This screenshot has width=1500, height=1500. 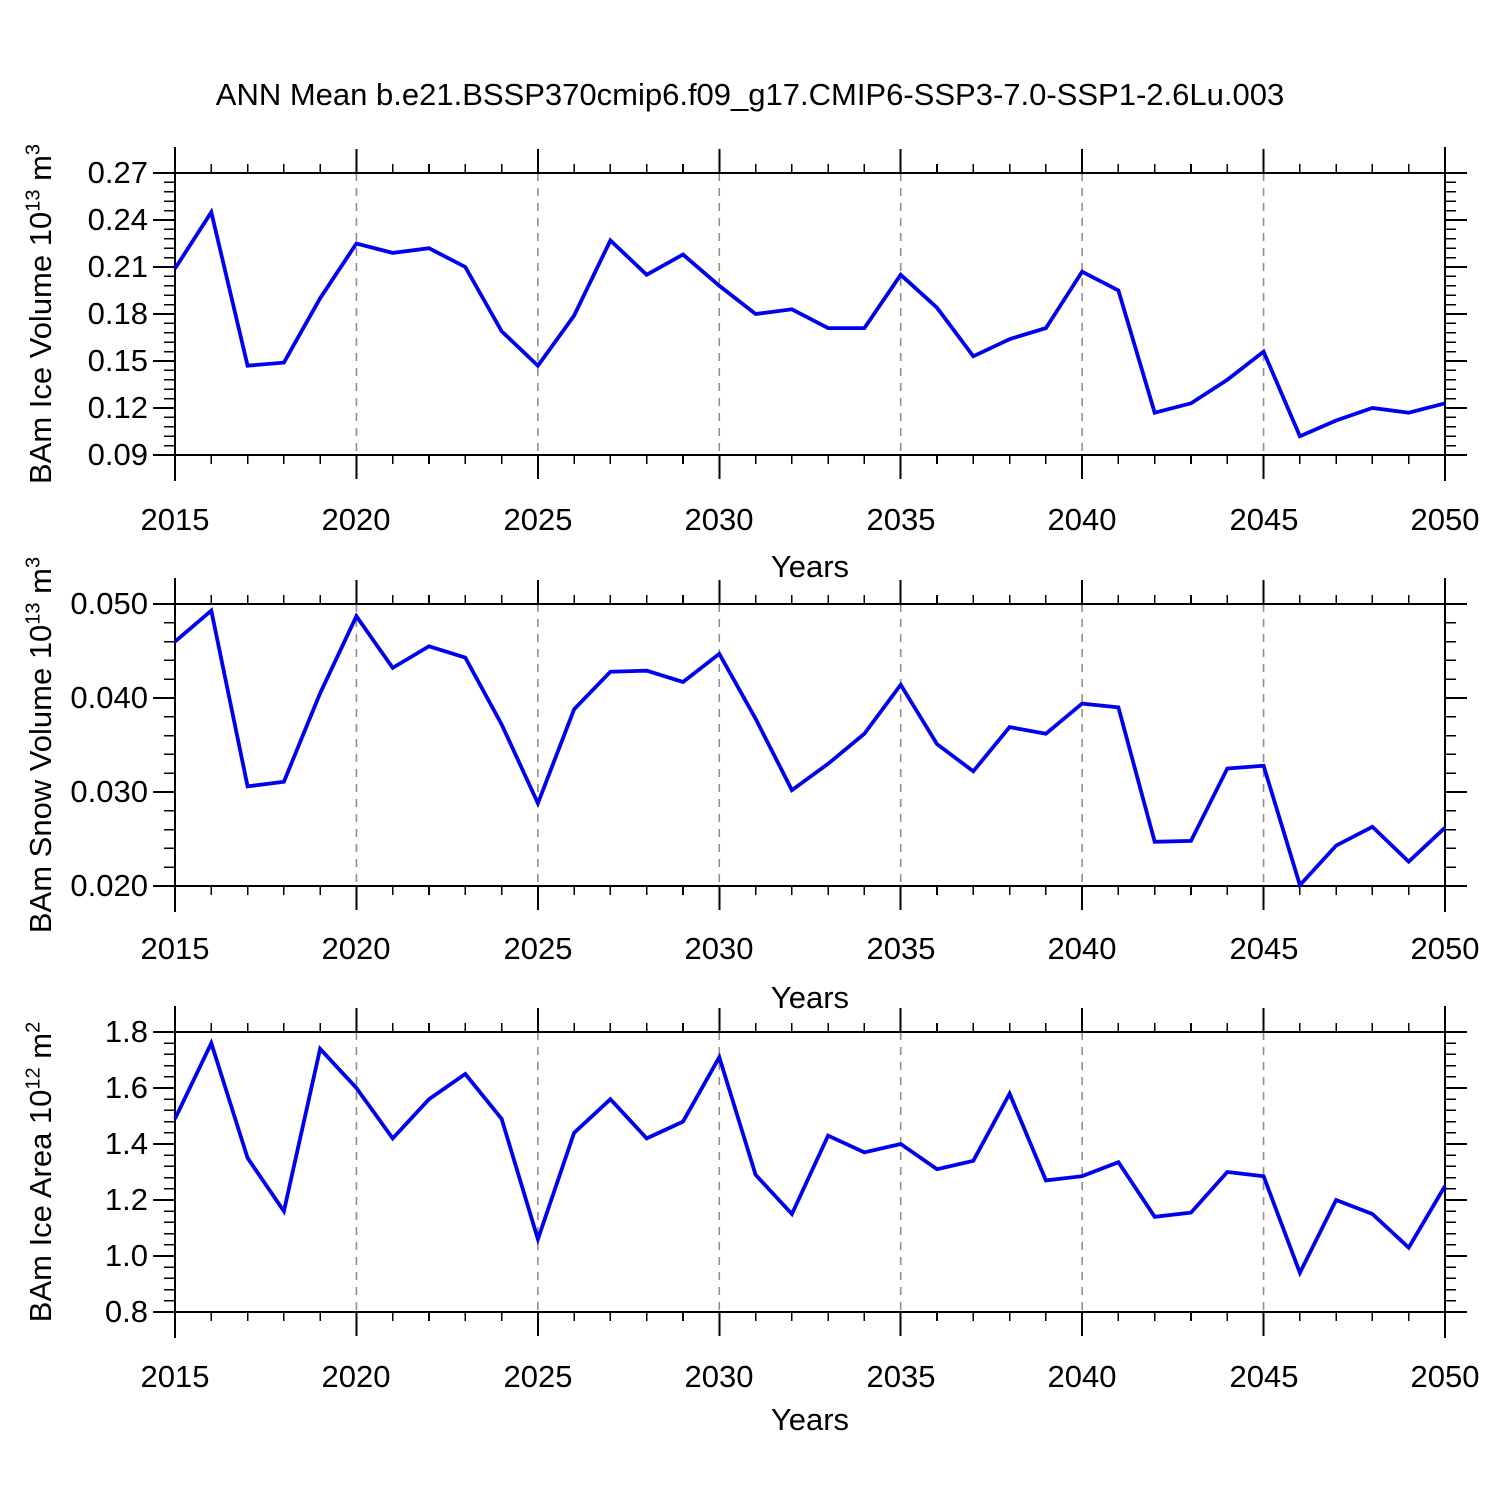 What do you see at coordinates (126, 1199) in the screenshot?
I see `y-tick-label: 1.2` at bounding box center [126, 1199].